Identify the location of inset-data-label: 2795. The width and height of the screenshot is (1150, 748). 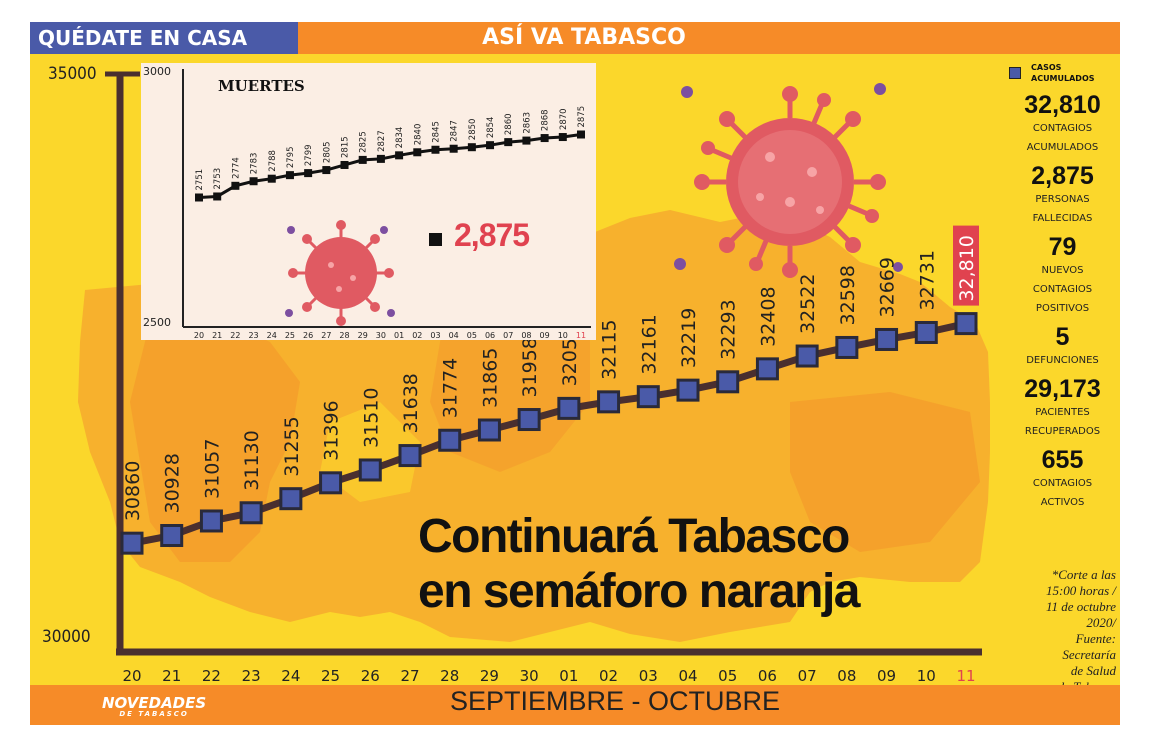
(291, 157).